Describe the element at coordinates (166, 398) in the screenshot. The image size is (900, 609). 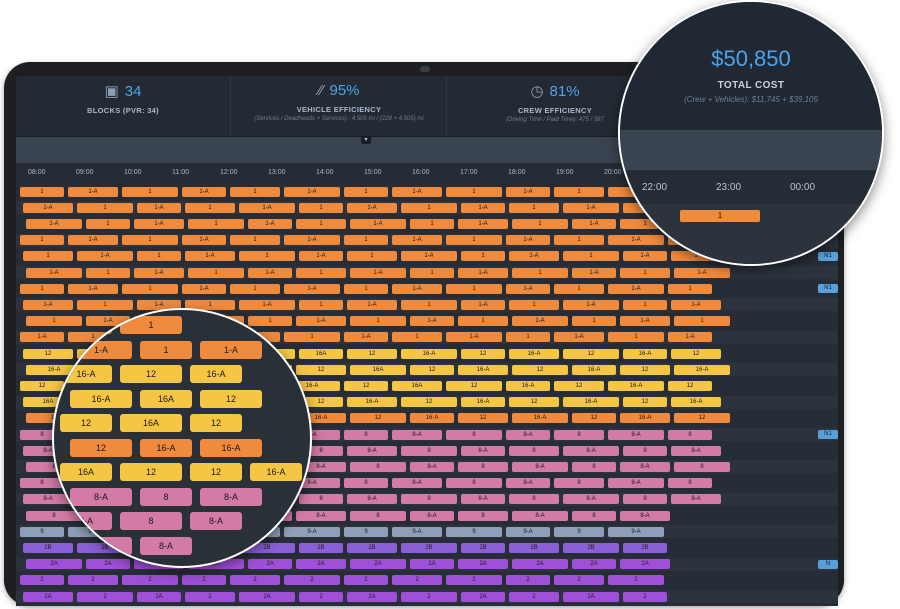
I see `zoom-block-bar: 16A` at that location.